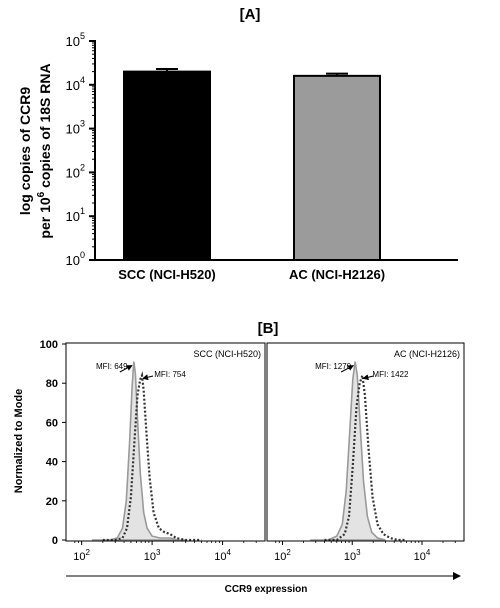 The image size is (500, 608). Describe the element at coordinates (152, 456) in the screenshot. I see `histogram-stained-scc` at that location.